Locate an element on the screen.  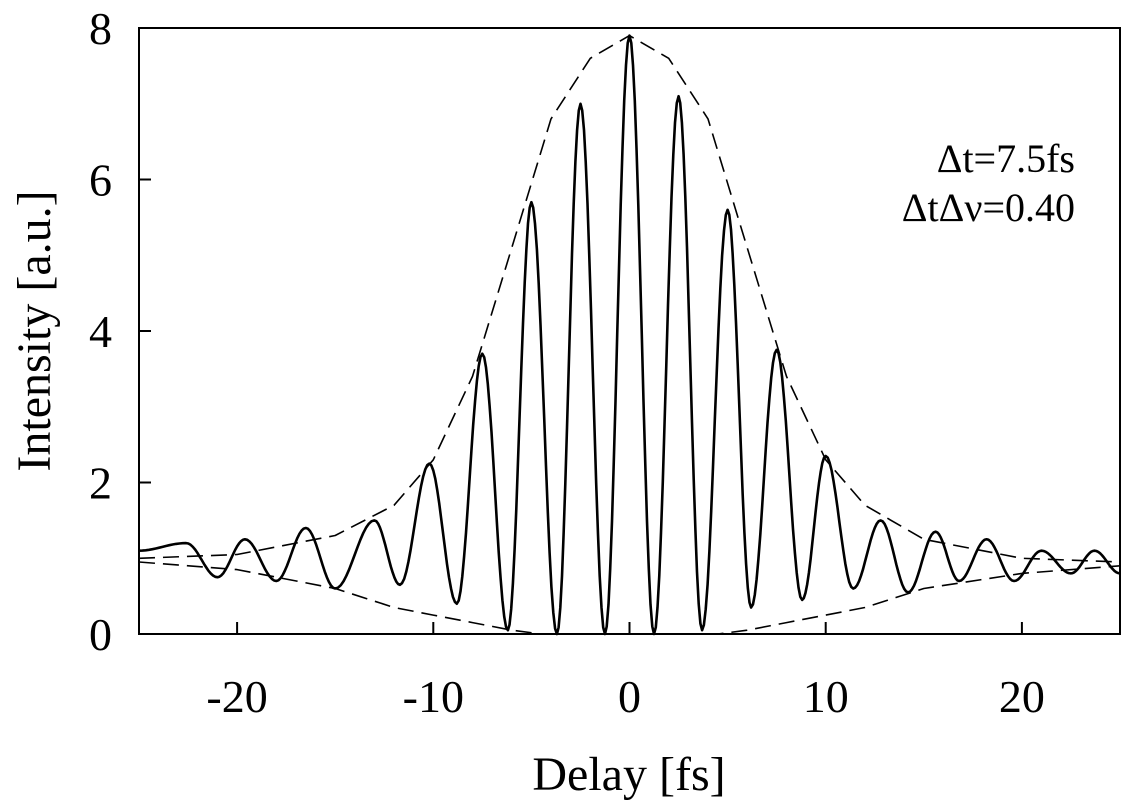
lower-envelope-line is located at coordinates (629, 598).